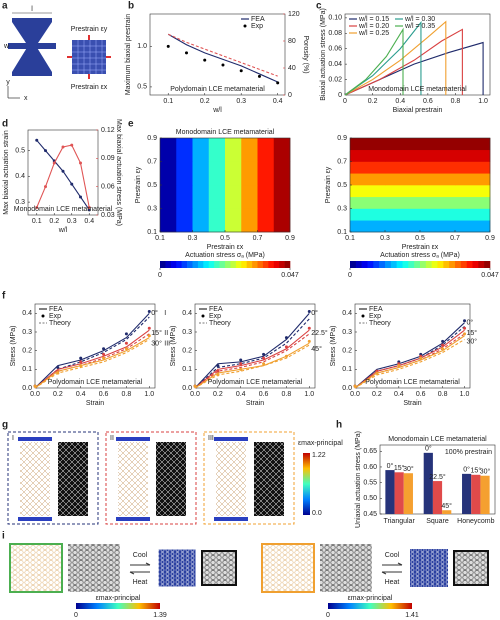 The image size is (500, 620). Describe the element at coordinates (225, 255) in the screenshot. I see `colorbar-label: Actuation stress σₐ (MPa)` at that location.